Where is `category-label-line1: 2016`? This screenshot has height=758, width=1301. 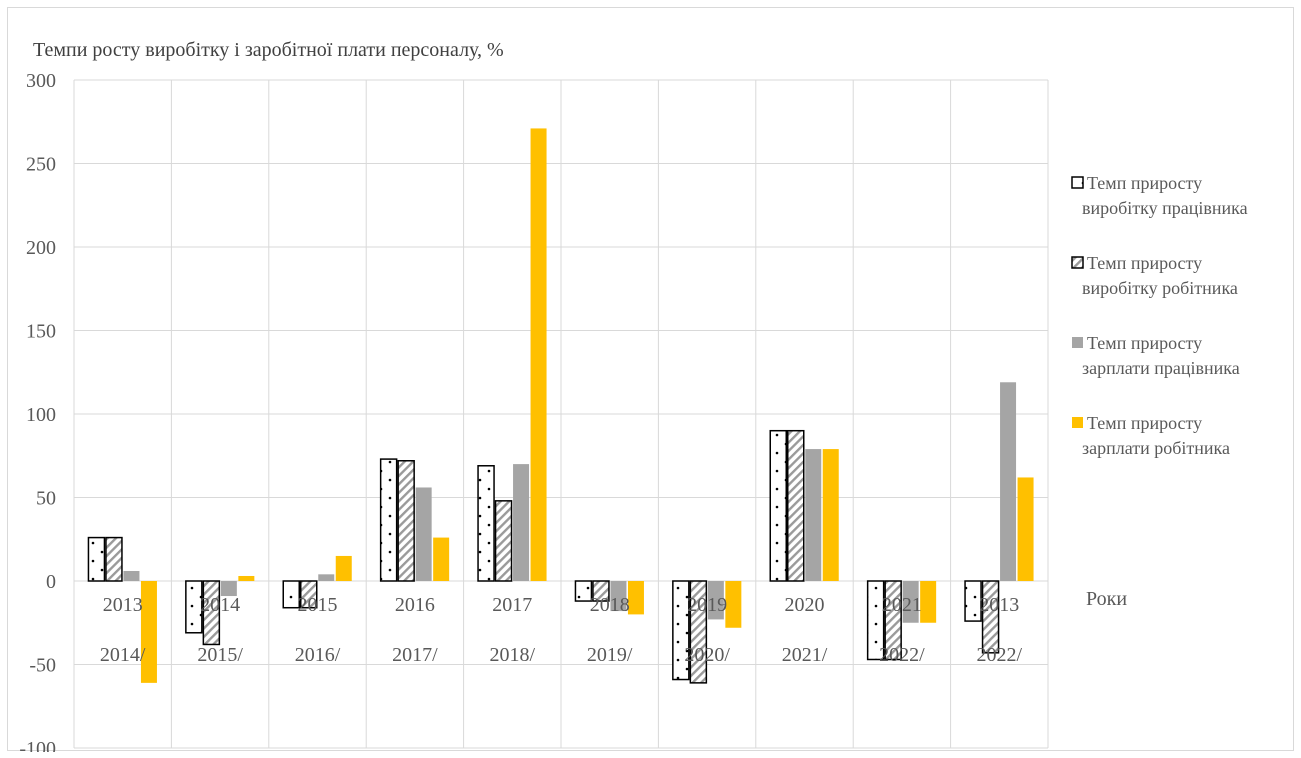
category-label-line1: 2016 is located at coordinates (415, 605).